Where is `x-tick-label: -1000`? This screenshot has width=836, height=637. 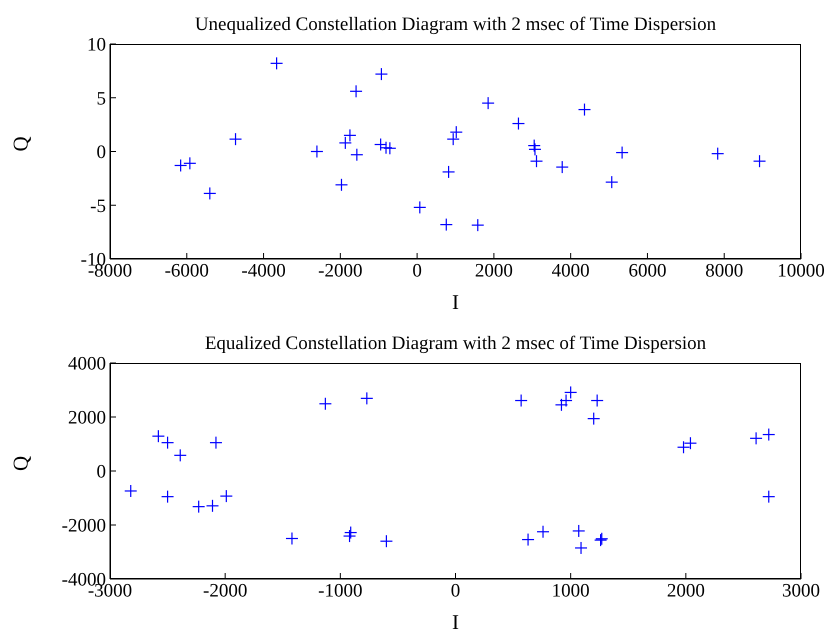
x-tick-label: -1000 is located at coordinates (340, 591).